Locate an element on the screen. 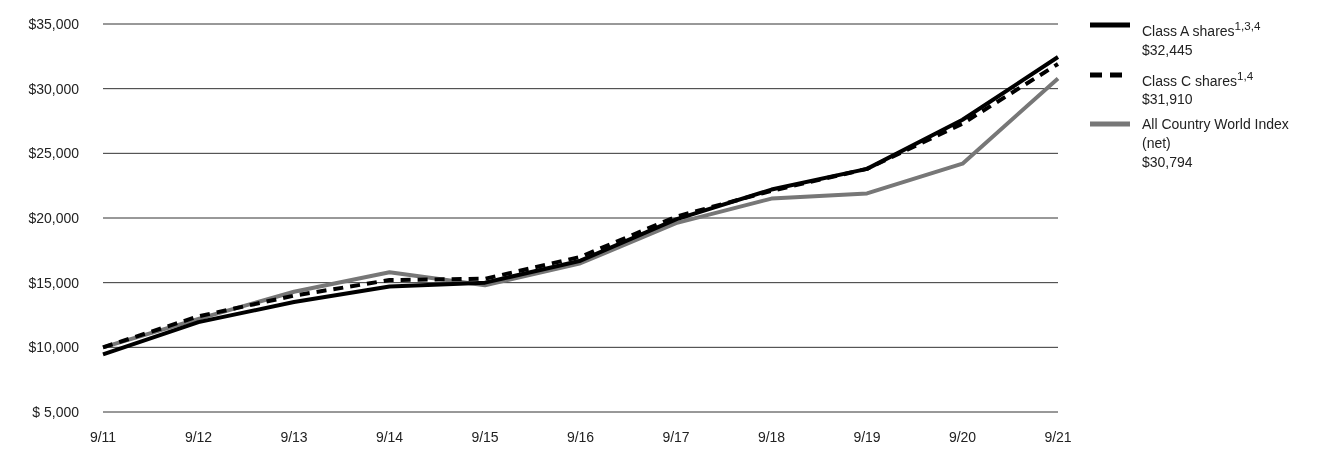 The height and width of the screenshot is (457, 1339). x-tick-label: 9/11 is located at coordinates (103, 436).